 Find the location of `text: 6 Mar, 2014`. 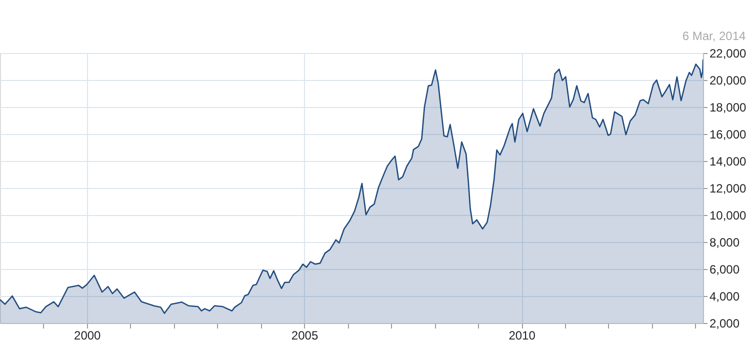

text: 6 Mar, 2014 is located at coordinates (714, 36).